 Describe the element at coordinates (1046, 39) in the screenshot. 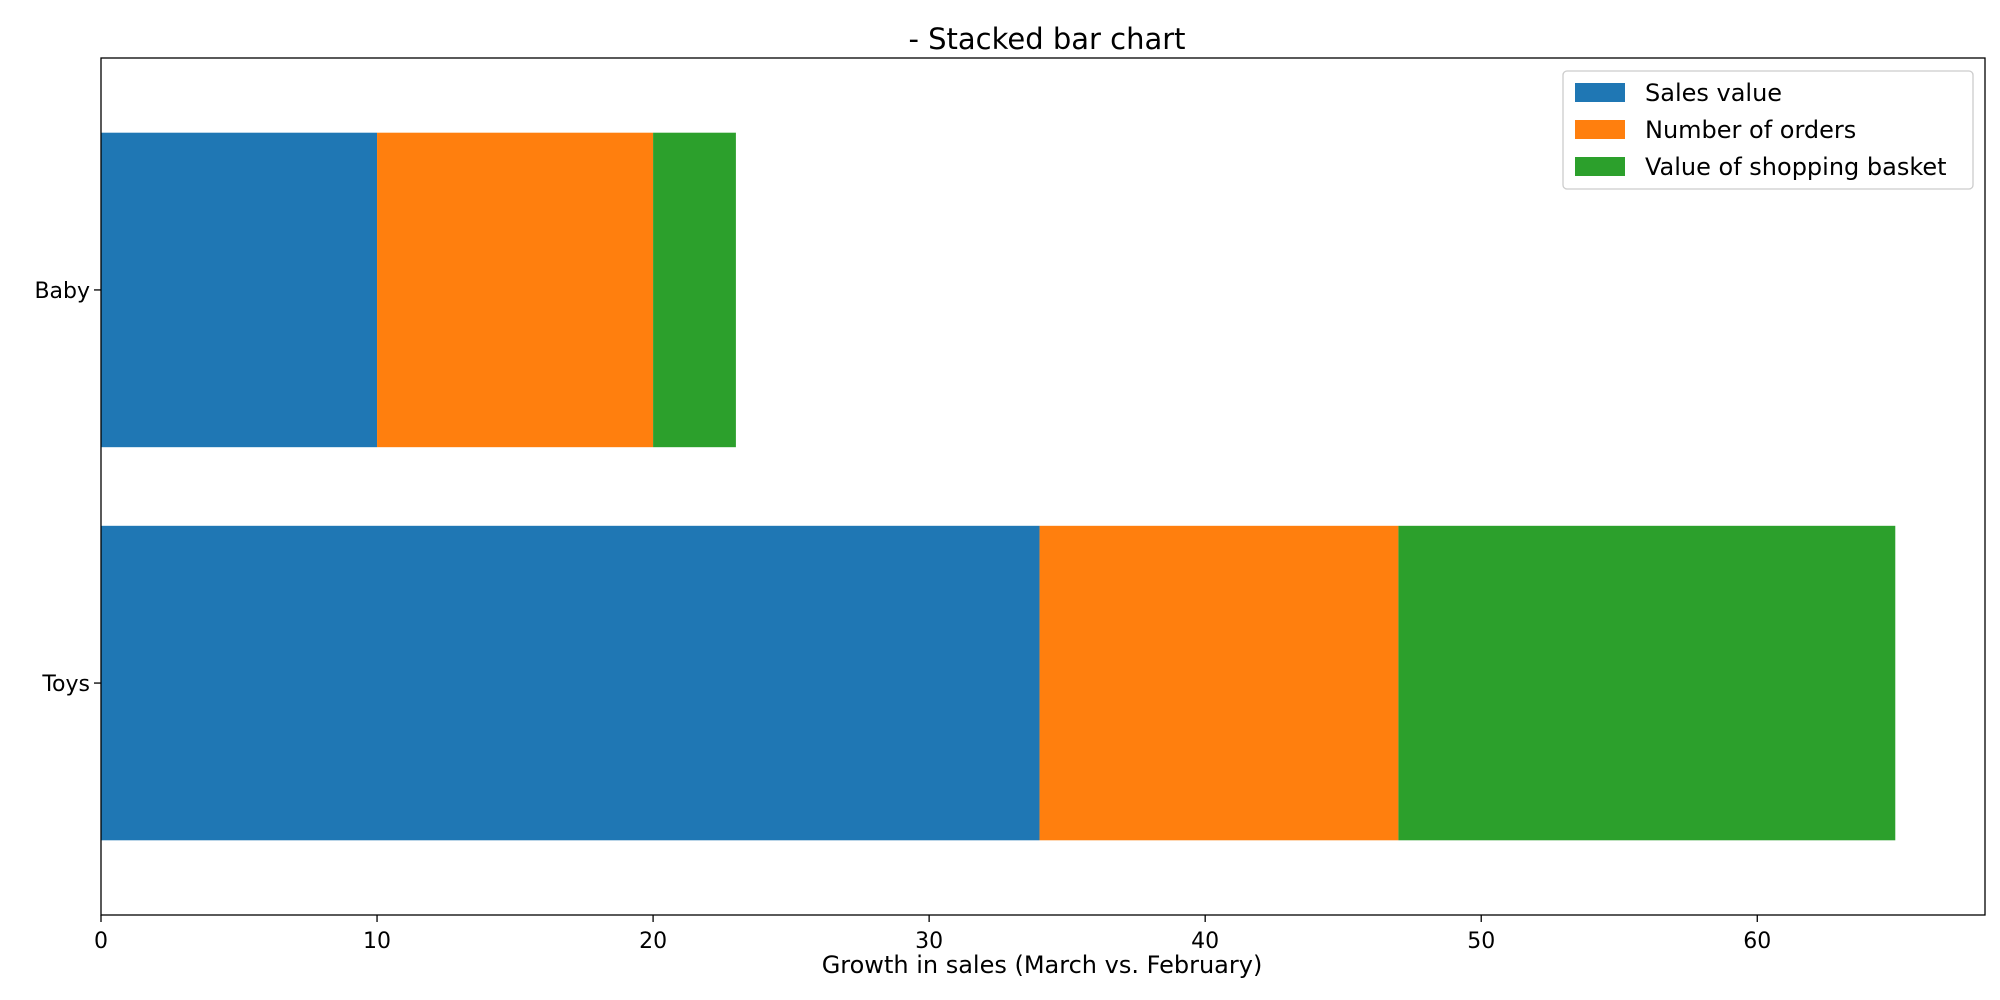

I see `chart-title: - Stacked bar chart` at that location.